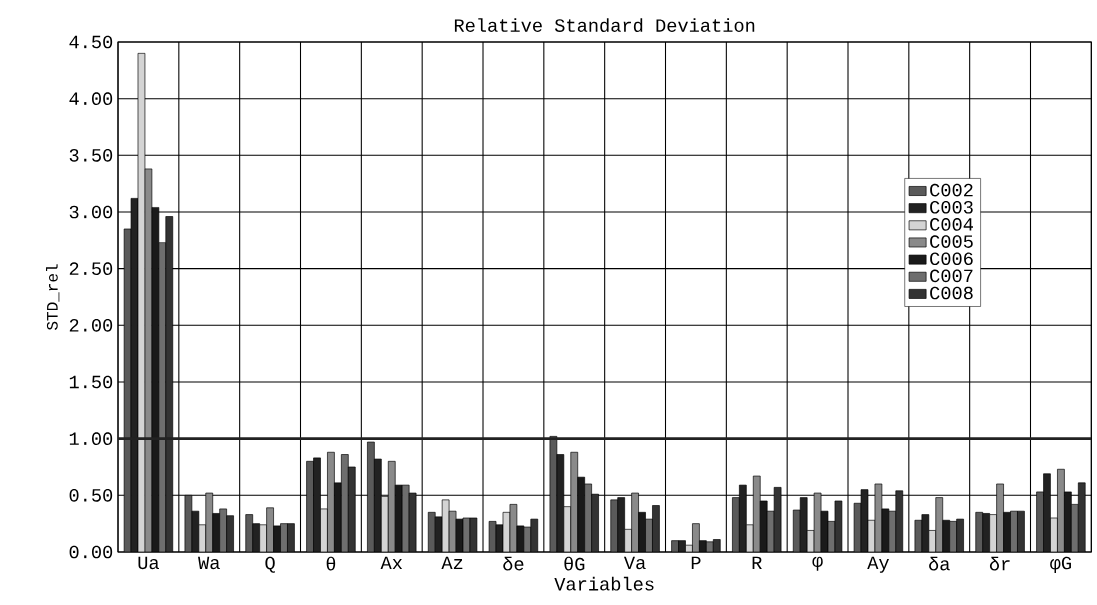 The image size is (1097, 605). What do you see at coordinates (513, 563) in the screenshot?
I see `x-tick-label: δe` at bounding box center [513, 563].